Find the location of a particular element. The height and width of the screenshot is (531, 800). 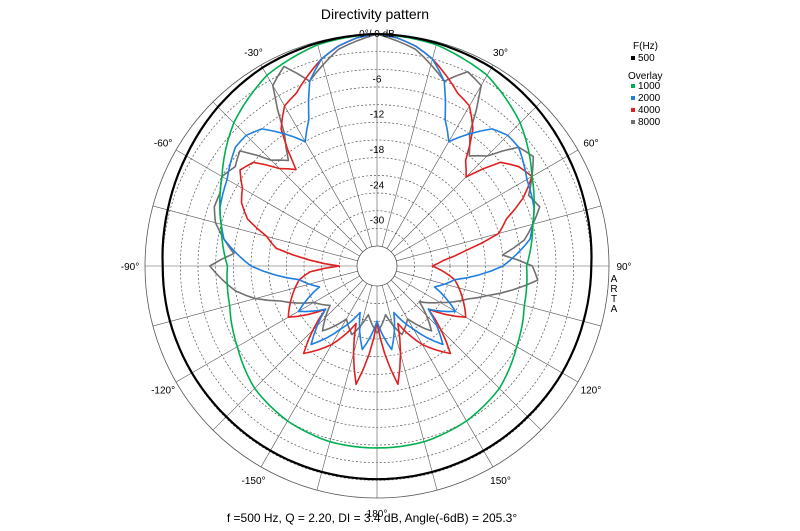

legend-header: F(Hz) is located at coordinates (645, 46).